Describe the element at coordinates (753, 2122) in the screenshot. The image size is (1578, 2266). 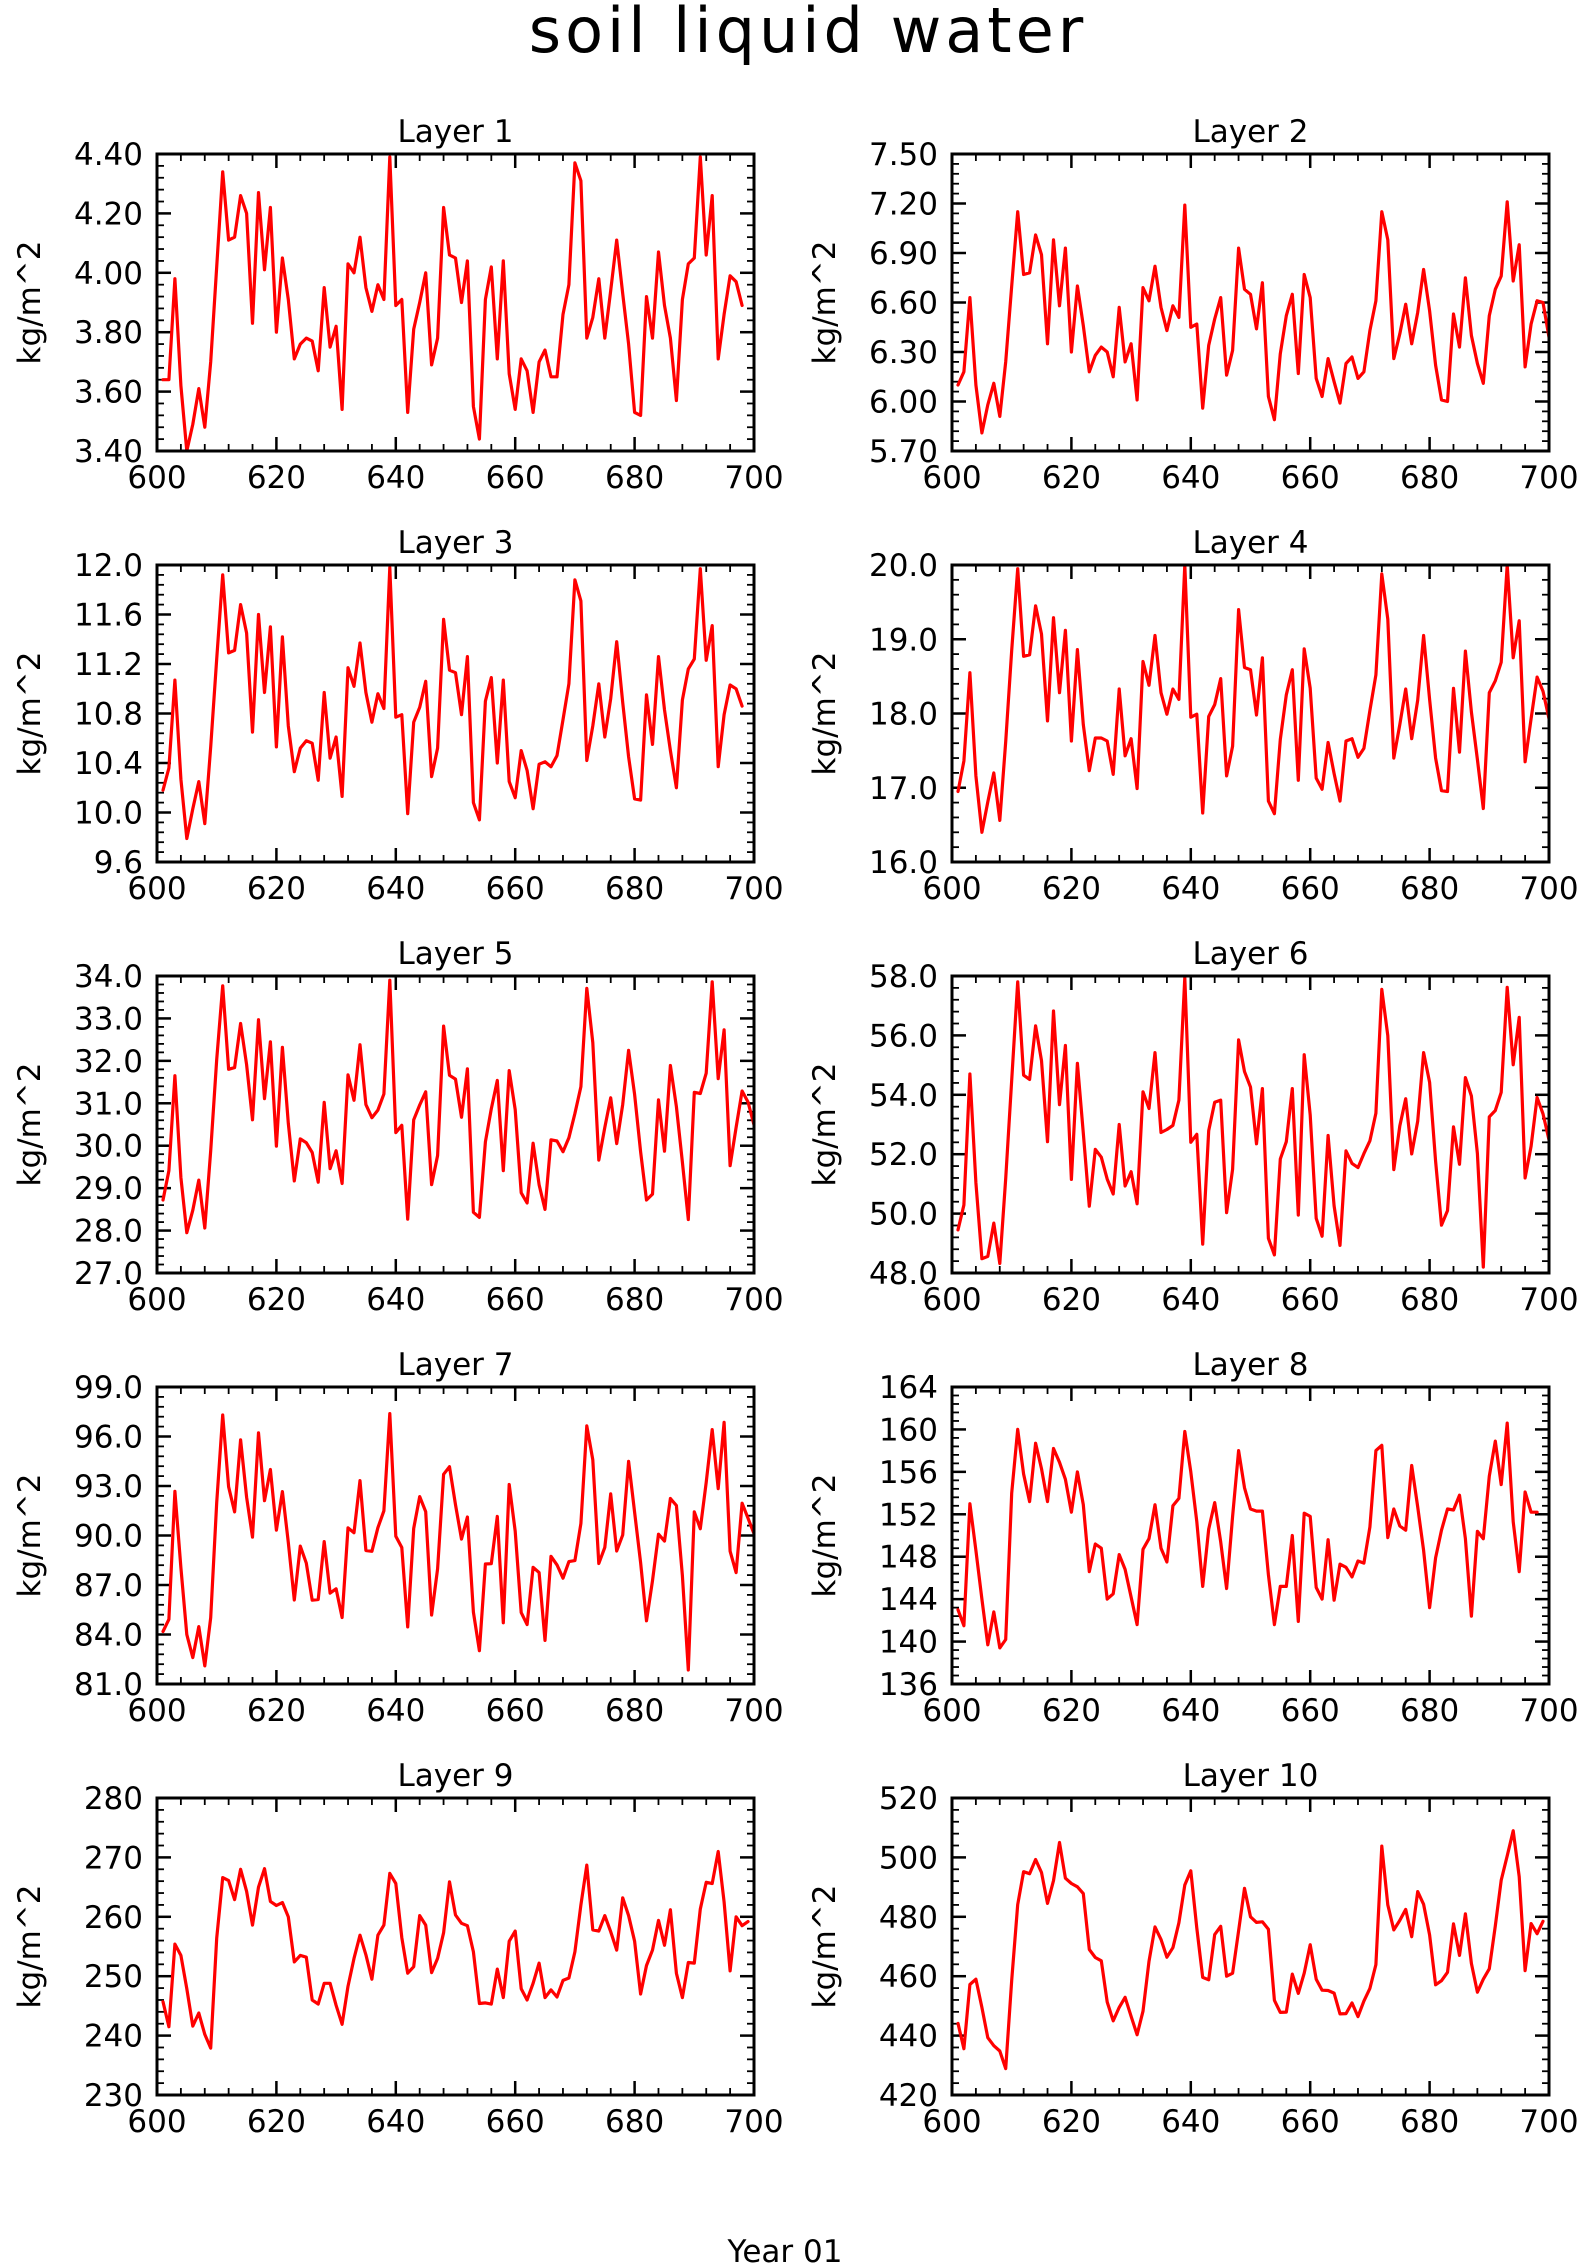
I see `panel-9-x-tick-label: 700` at that location.